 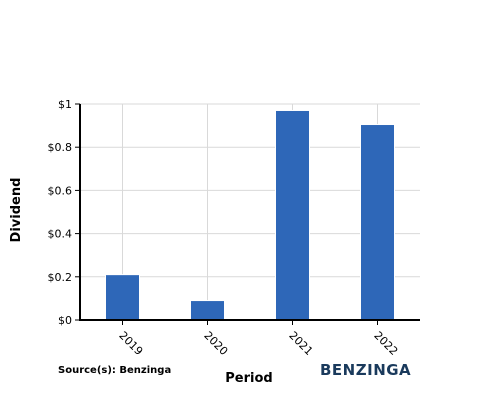 I want to click on x-tick-labels: 2019 2020 2021 2022, so click(x=258, y=339).